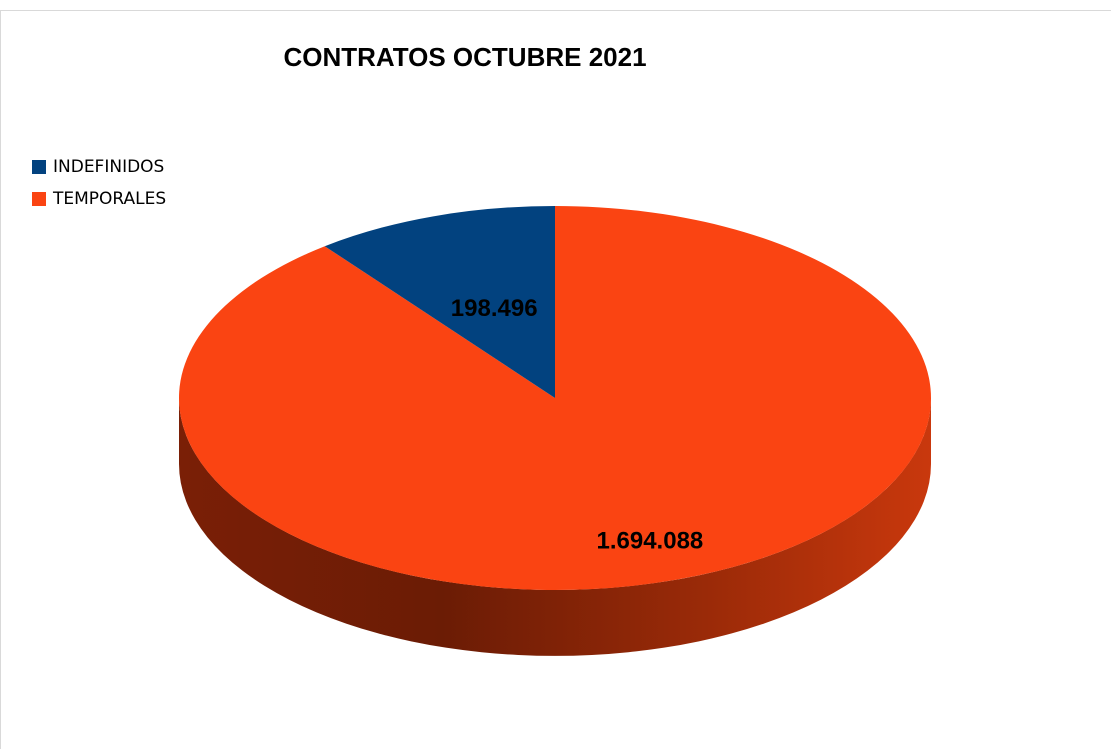 The height and width of the screenshot is (749, 1112). I want to click on legend-swatch-temporales, so click(39, 199).